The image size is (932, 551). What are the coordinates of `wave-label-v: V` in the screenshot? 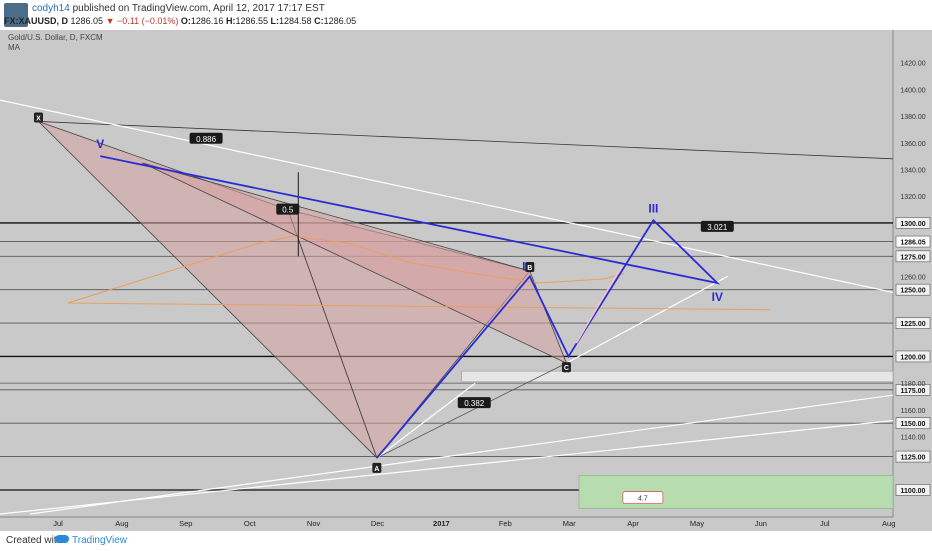 It's located at (100, 144).